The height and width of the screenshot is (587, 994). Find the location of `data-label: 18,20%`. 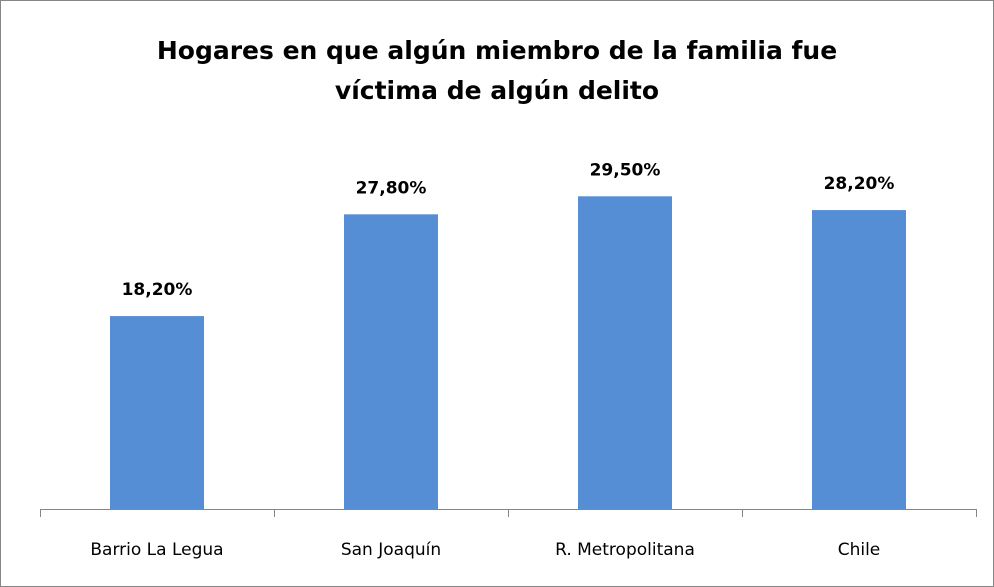

data-label: 18,20% is located at coordinates (157, 290).